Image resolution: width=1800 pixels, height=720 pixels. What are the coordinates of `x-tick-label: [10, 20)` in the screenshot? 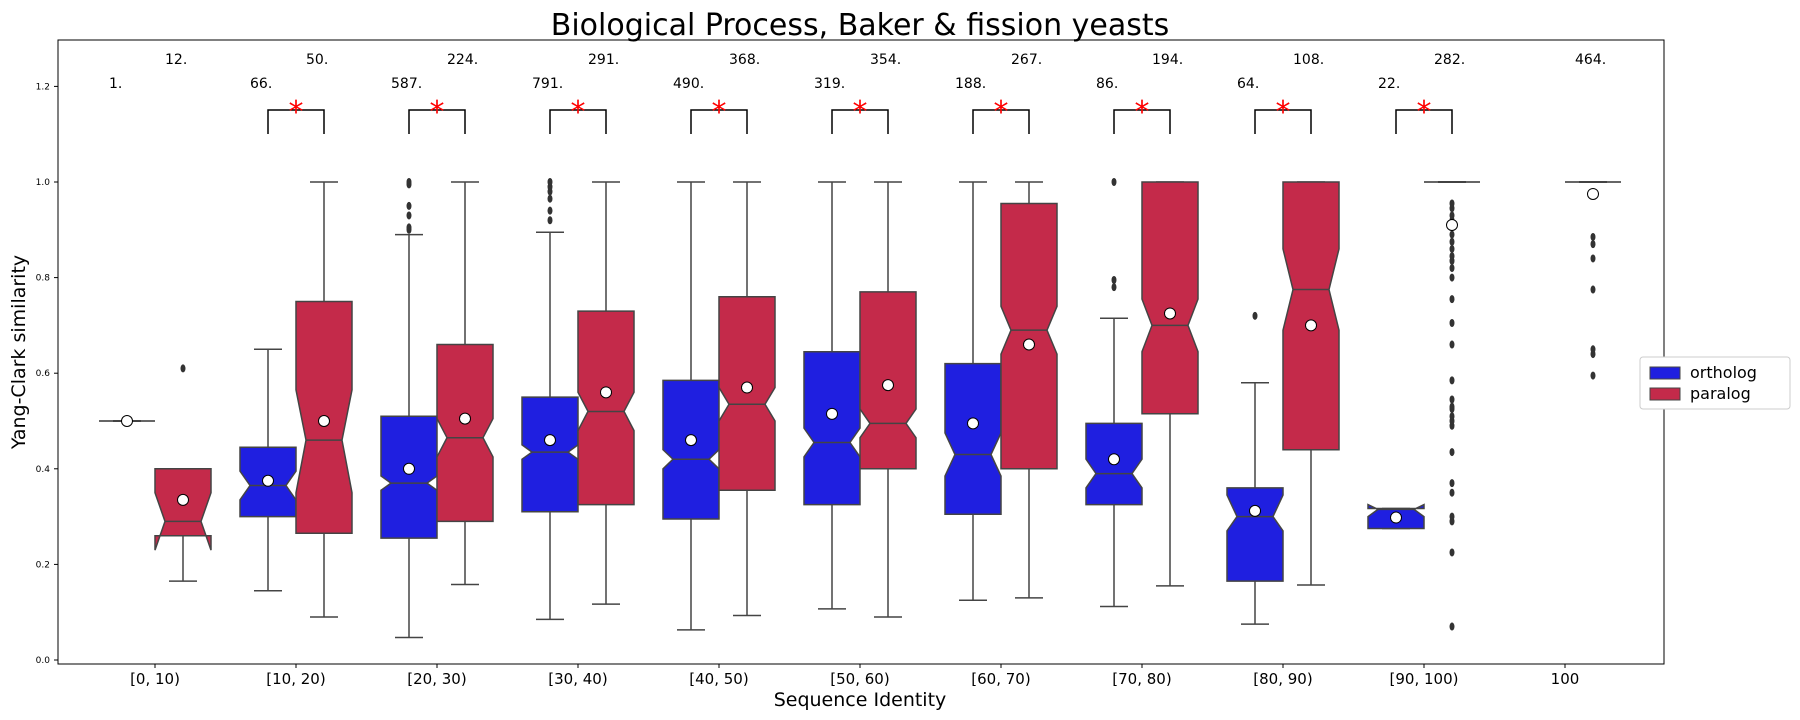 It's located at (295, 679).